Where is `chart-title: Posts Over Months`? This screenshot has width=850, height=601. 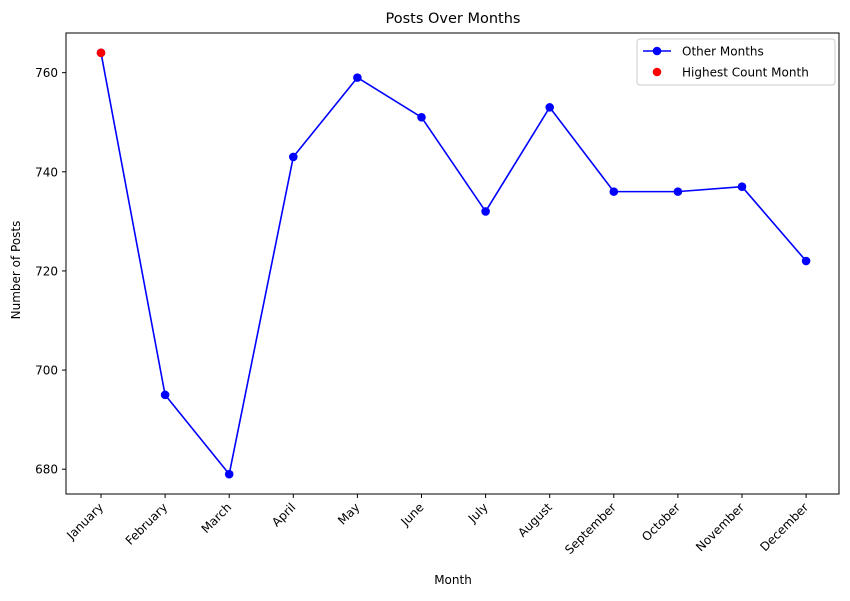 chart-title: Posts Over Months is located at coordinates (453, 19).